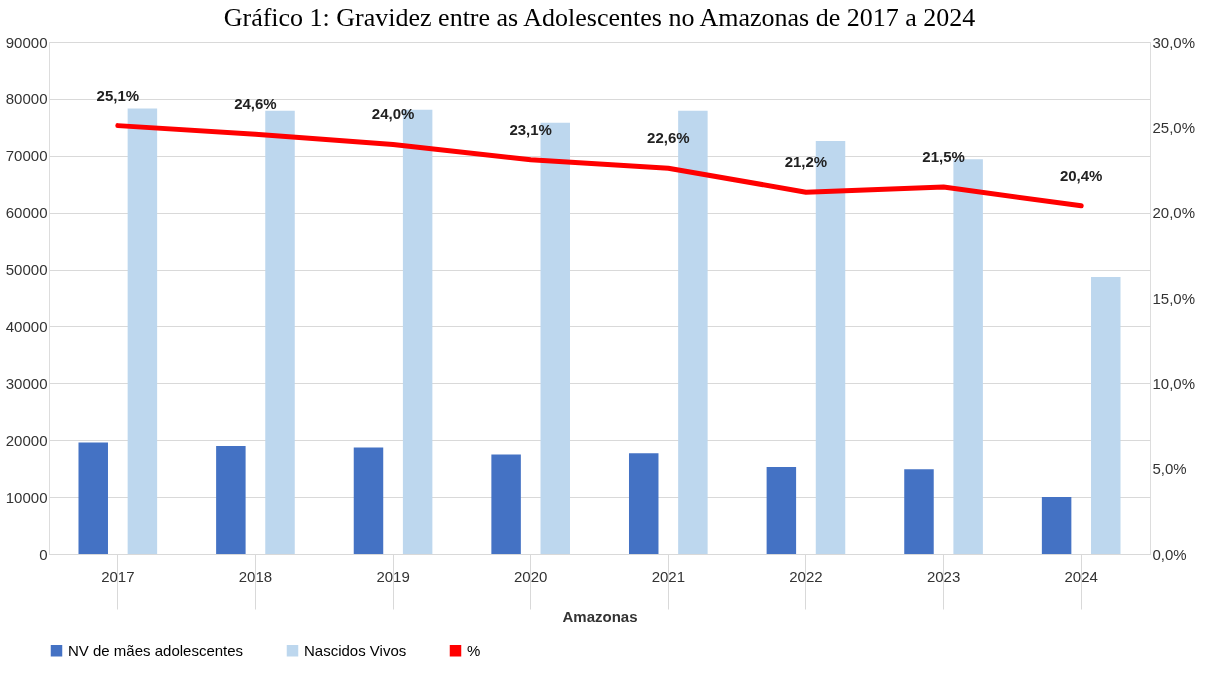  I want to click on data-label: 23,1%, so click(530, 129).